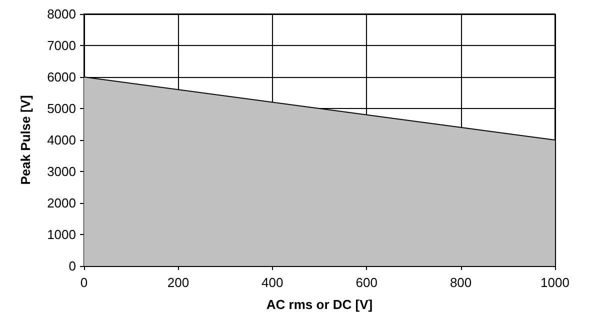 The image size is (594, 329). I want to click on y-axis-title: Peak Pulse [V], so click(25, 140).